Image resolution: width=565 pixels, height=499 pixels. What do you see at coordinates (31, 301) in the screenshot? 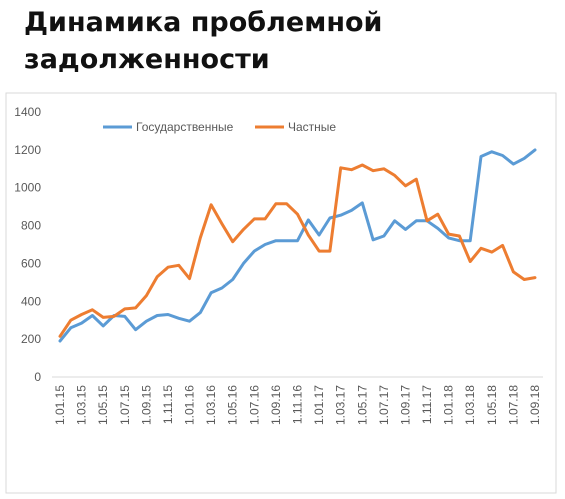
I see `y-tick-label: 400` at bounding box center [31, 301].